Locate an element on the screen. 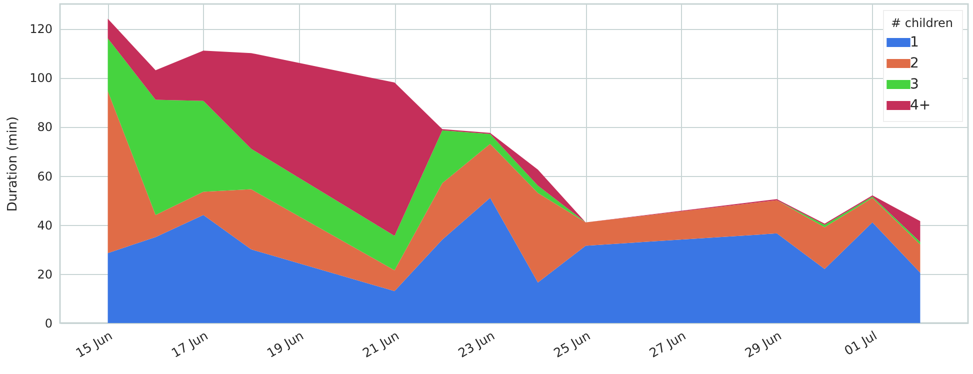 The width and height of the screenshot is (973, 374). x-tick-label: 29 Jun is located at coordinates (763, 344).